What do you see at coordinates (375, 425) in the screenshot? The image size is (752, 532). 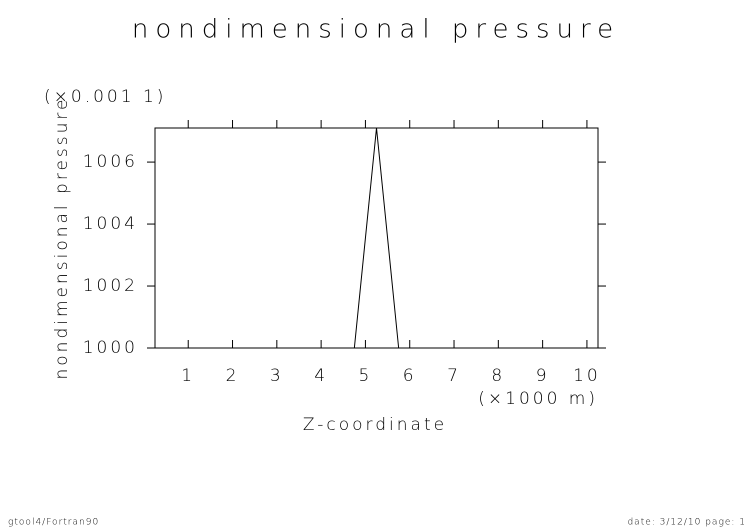 I see `x-axis-label: Z-coordinate` at bounding box center [375, 425].